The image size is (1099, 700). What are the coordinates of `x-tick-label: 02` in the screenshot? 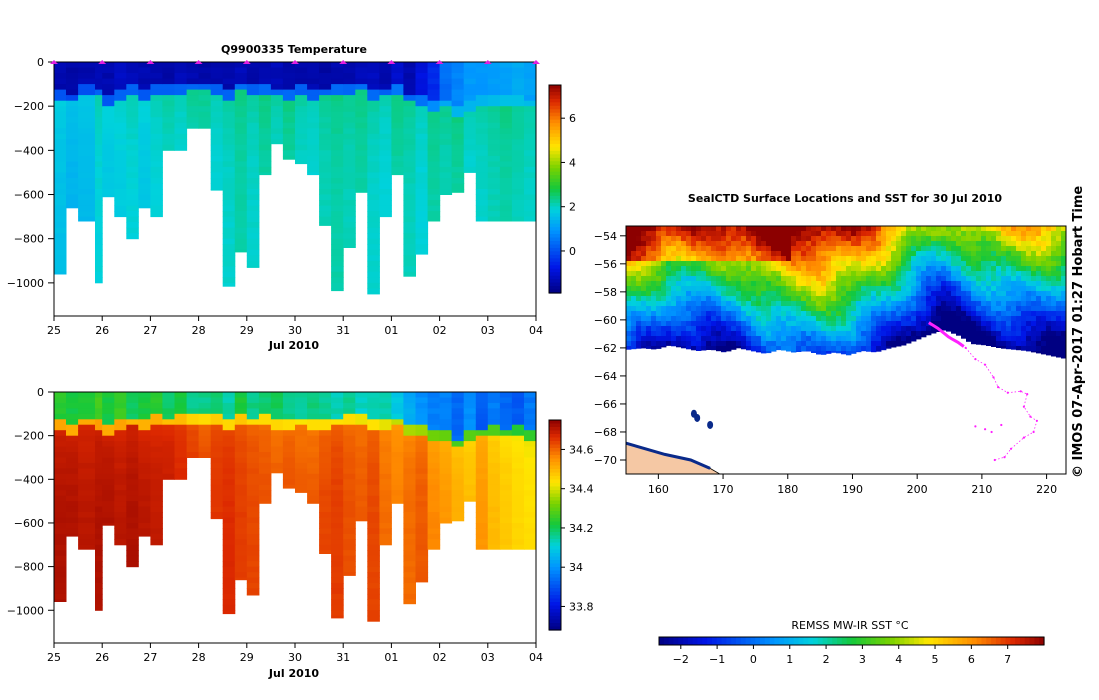 It's located at (440, 330).